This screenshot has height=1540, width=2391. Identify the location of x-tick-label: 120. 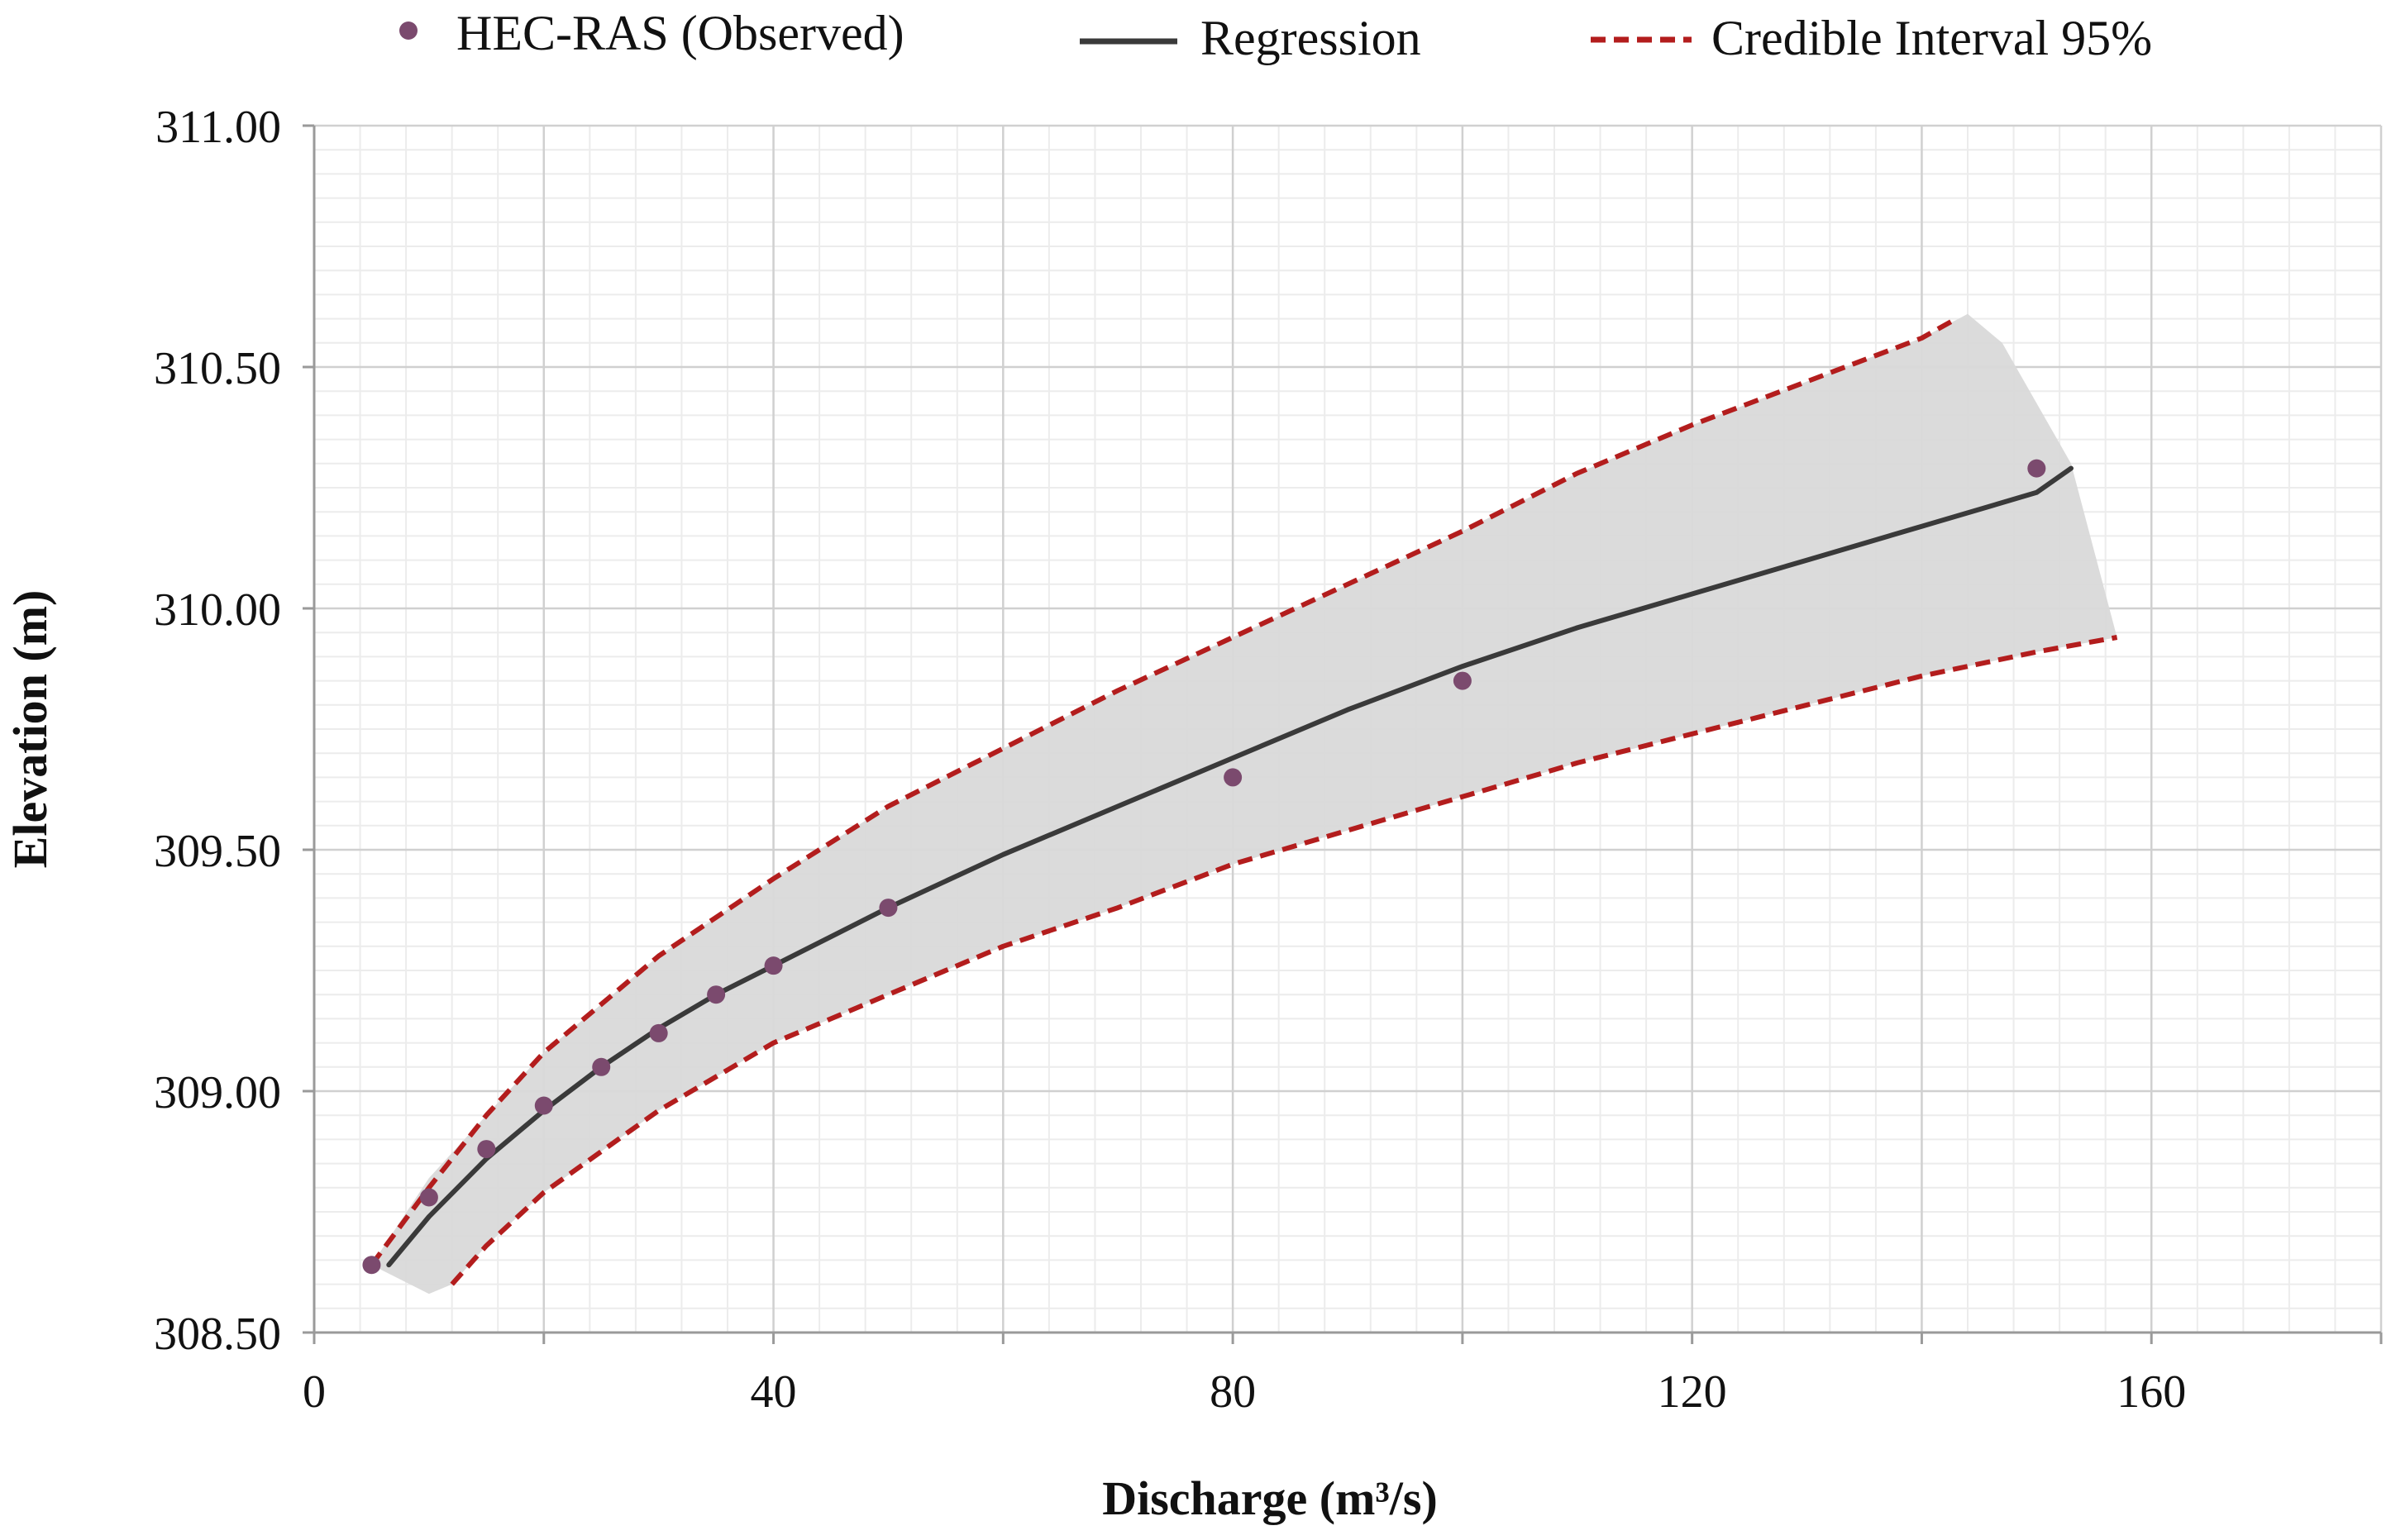
(1692, 1392).